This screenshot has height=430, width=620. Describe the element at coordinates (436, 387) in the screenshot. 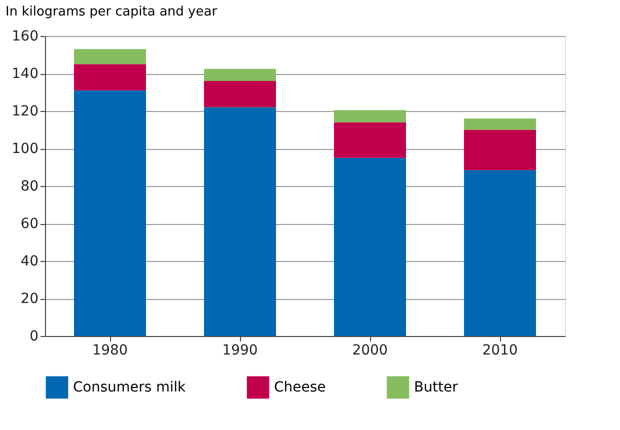

I see `legend-label: Butter` at that location.